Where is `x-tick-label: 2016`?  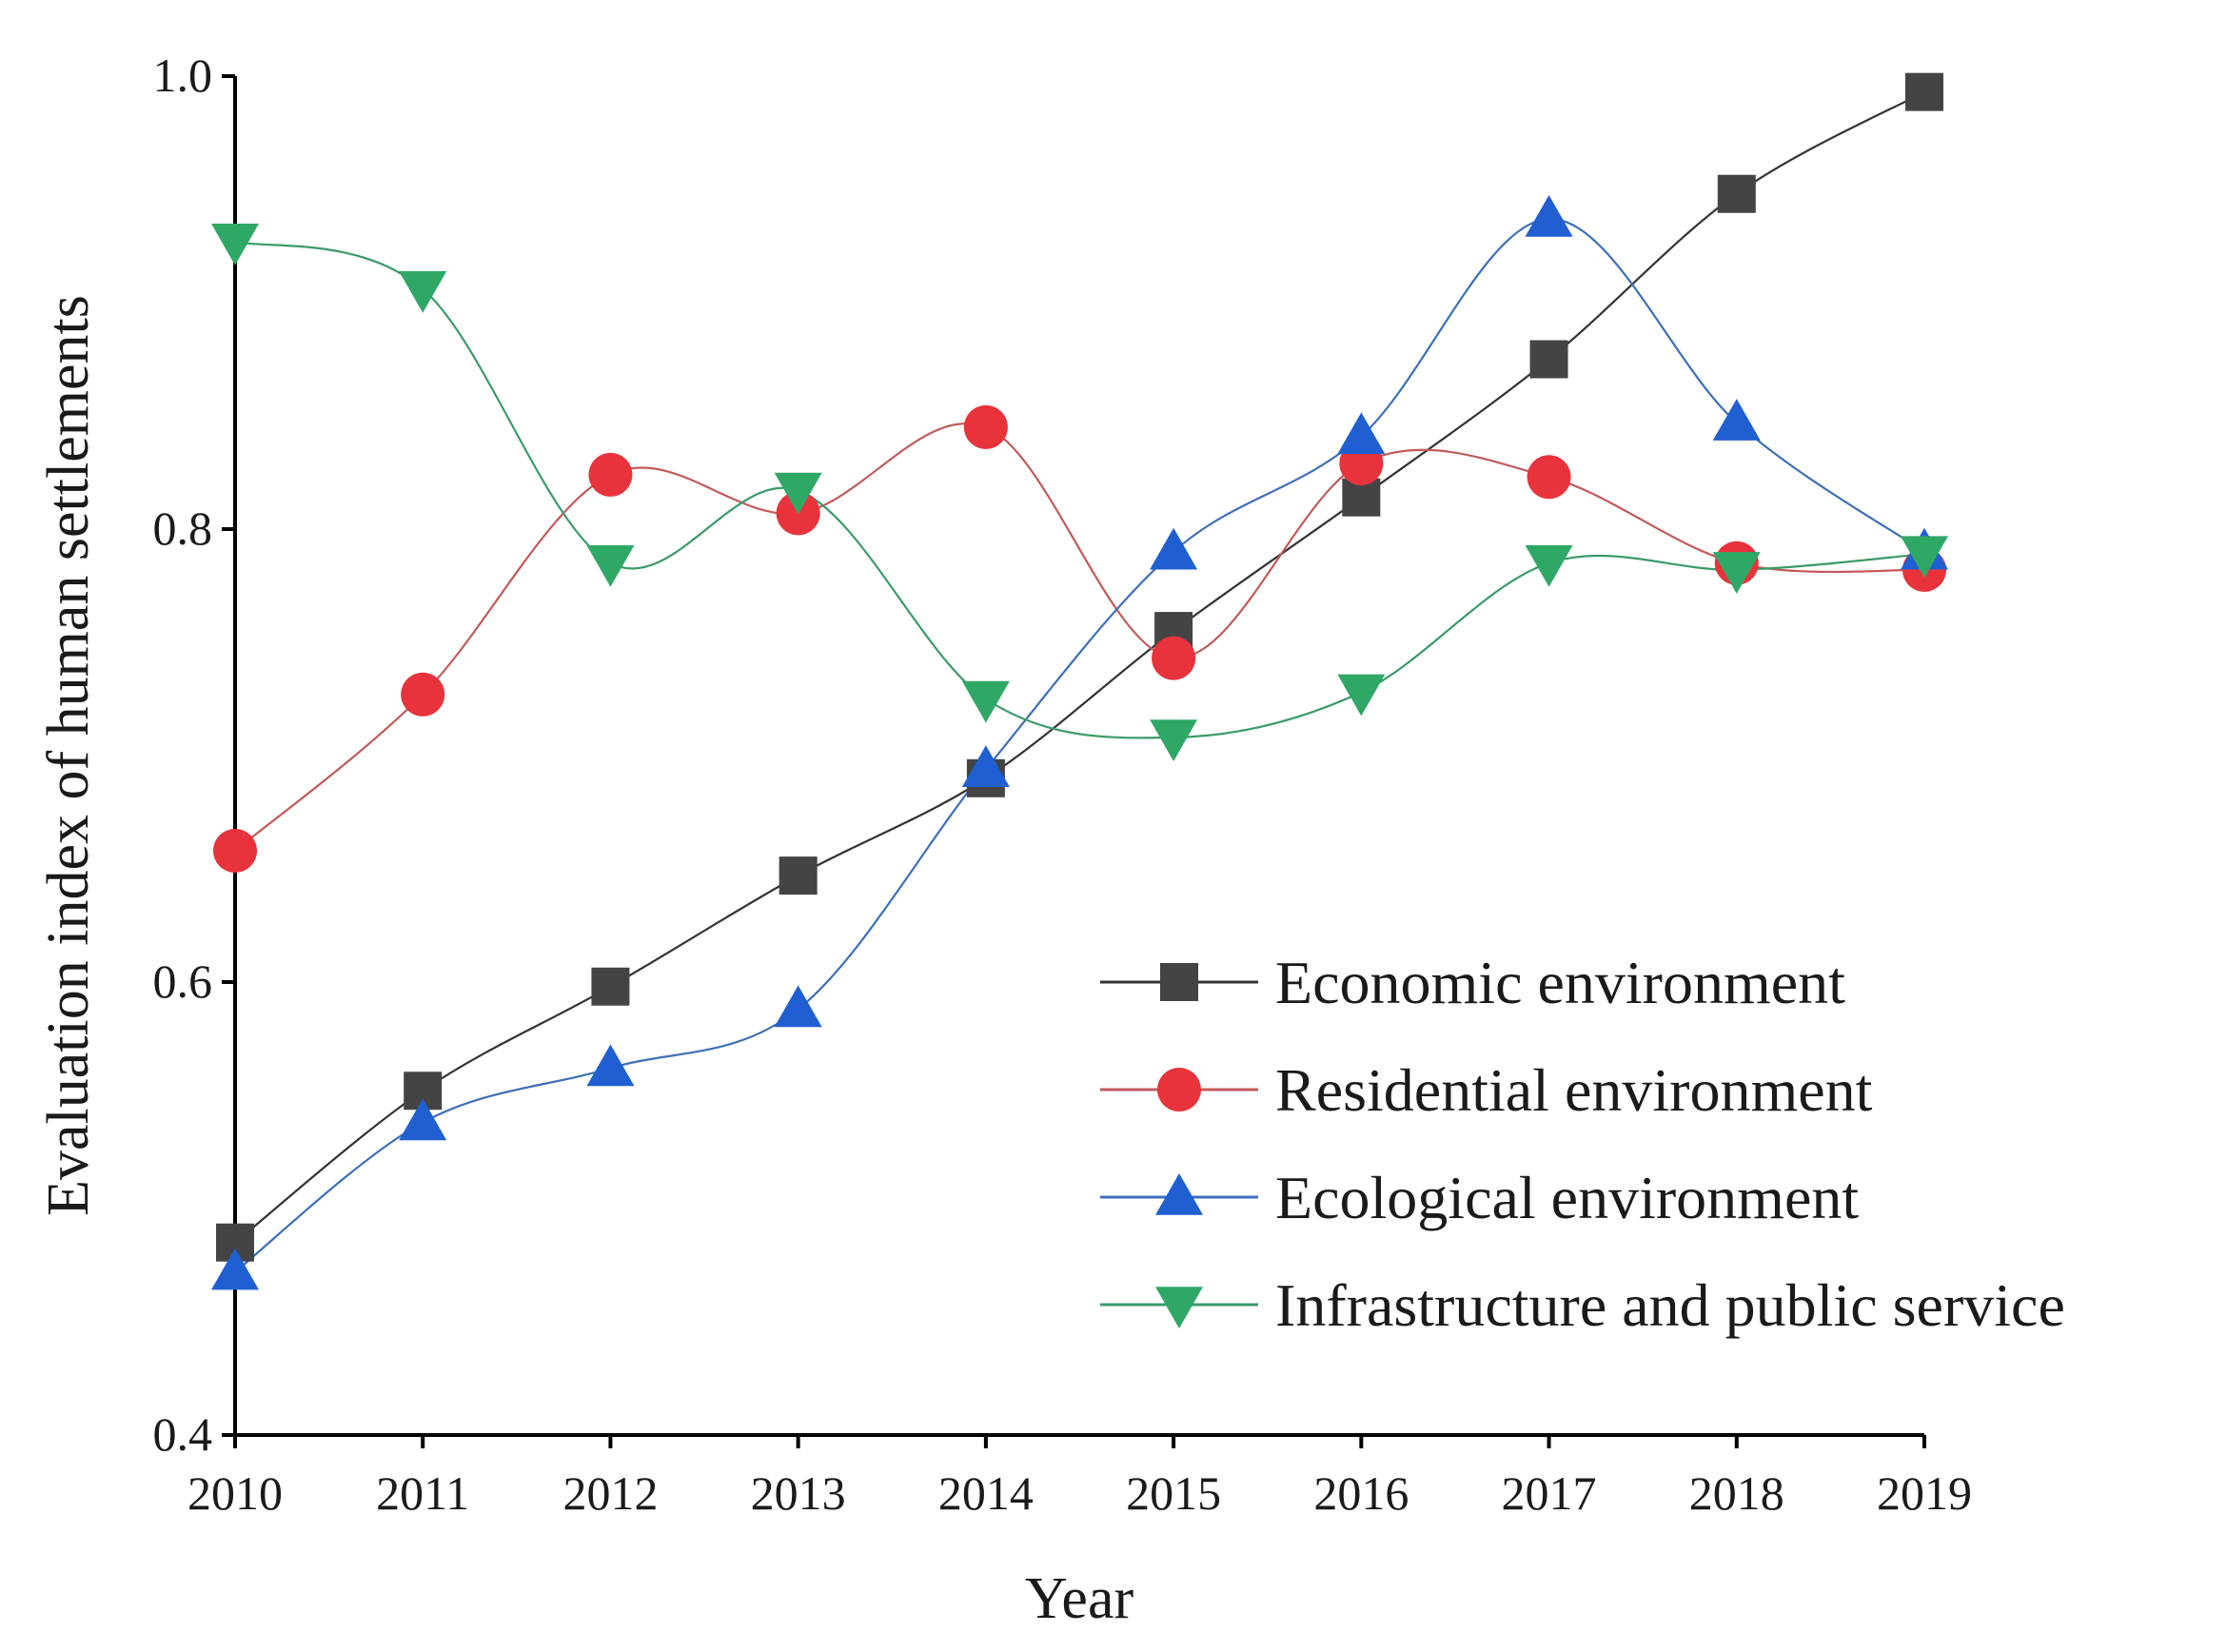 x-tick-label: 2016 is located at coordinates (1361, 1493).